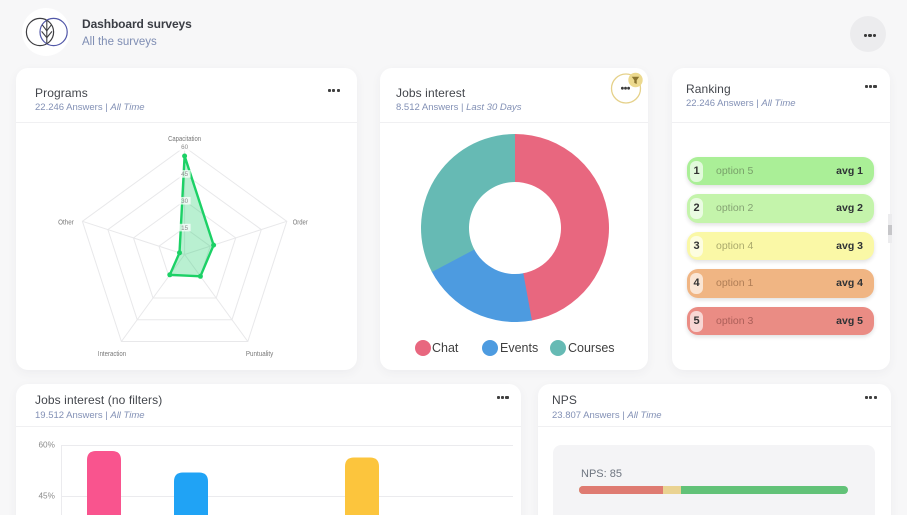  I want to click on svg-text: Puntuality, so click(260, 354).